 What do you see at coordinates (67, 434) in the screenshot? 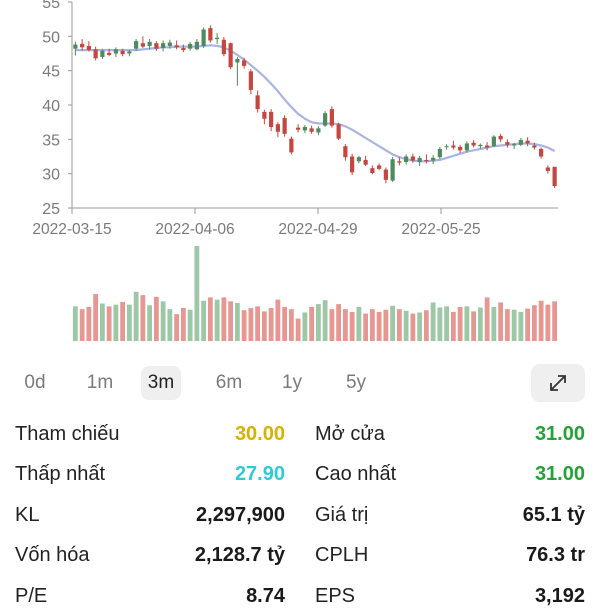
I see `stat-label: Tham chiếu` at bounding box center [67, 434].